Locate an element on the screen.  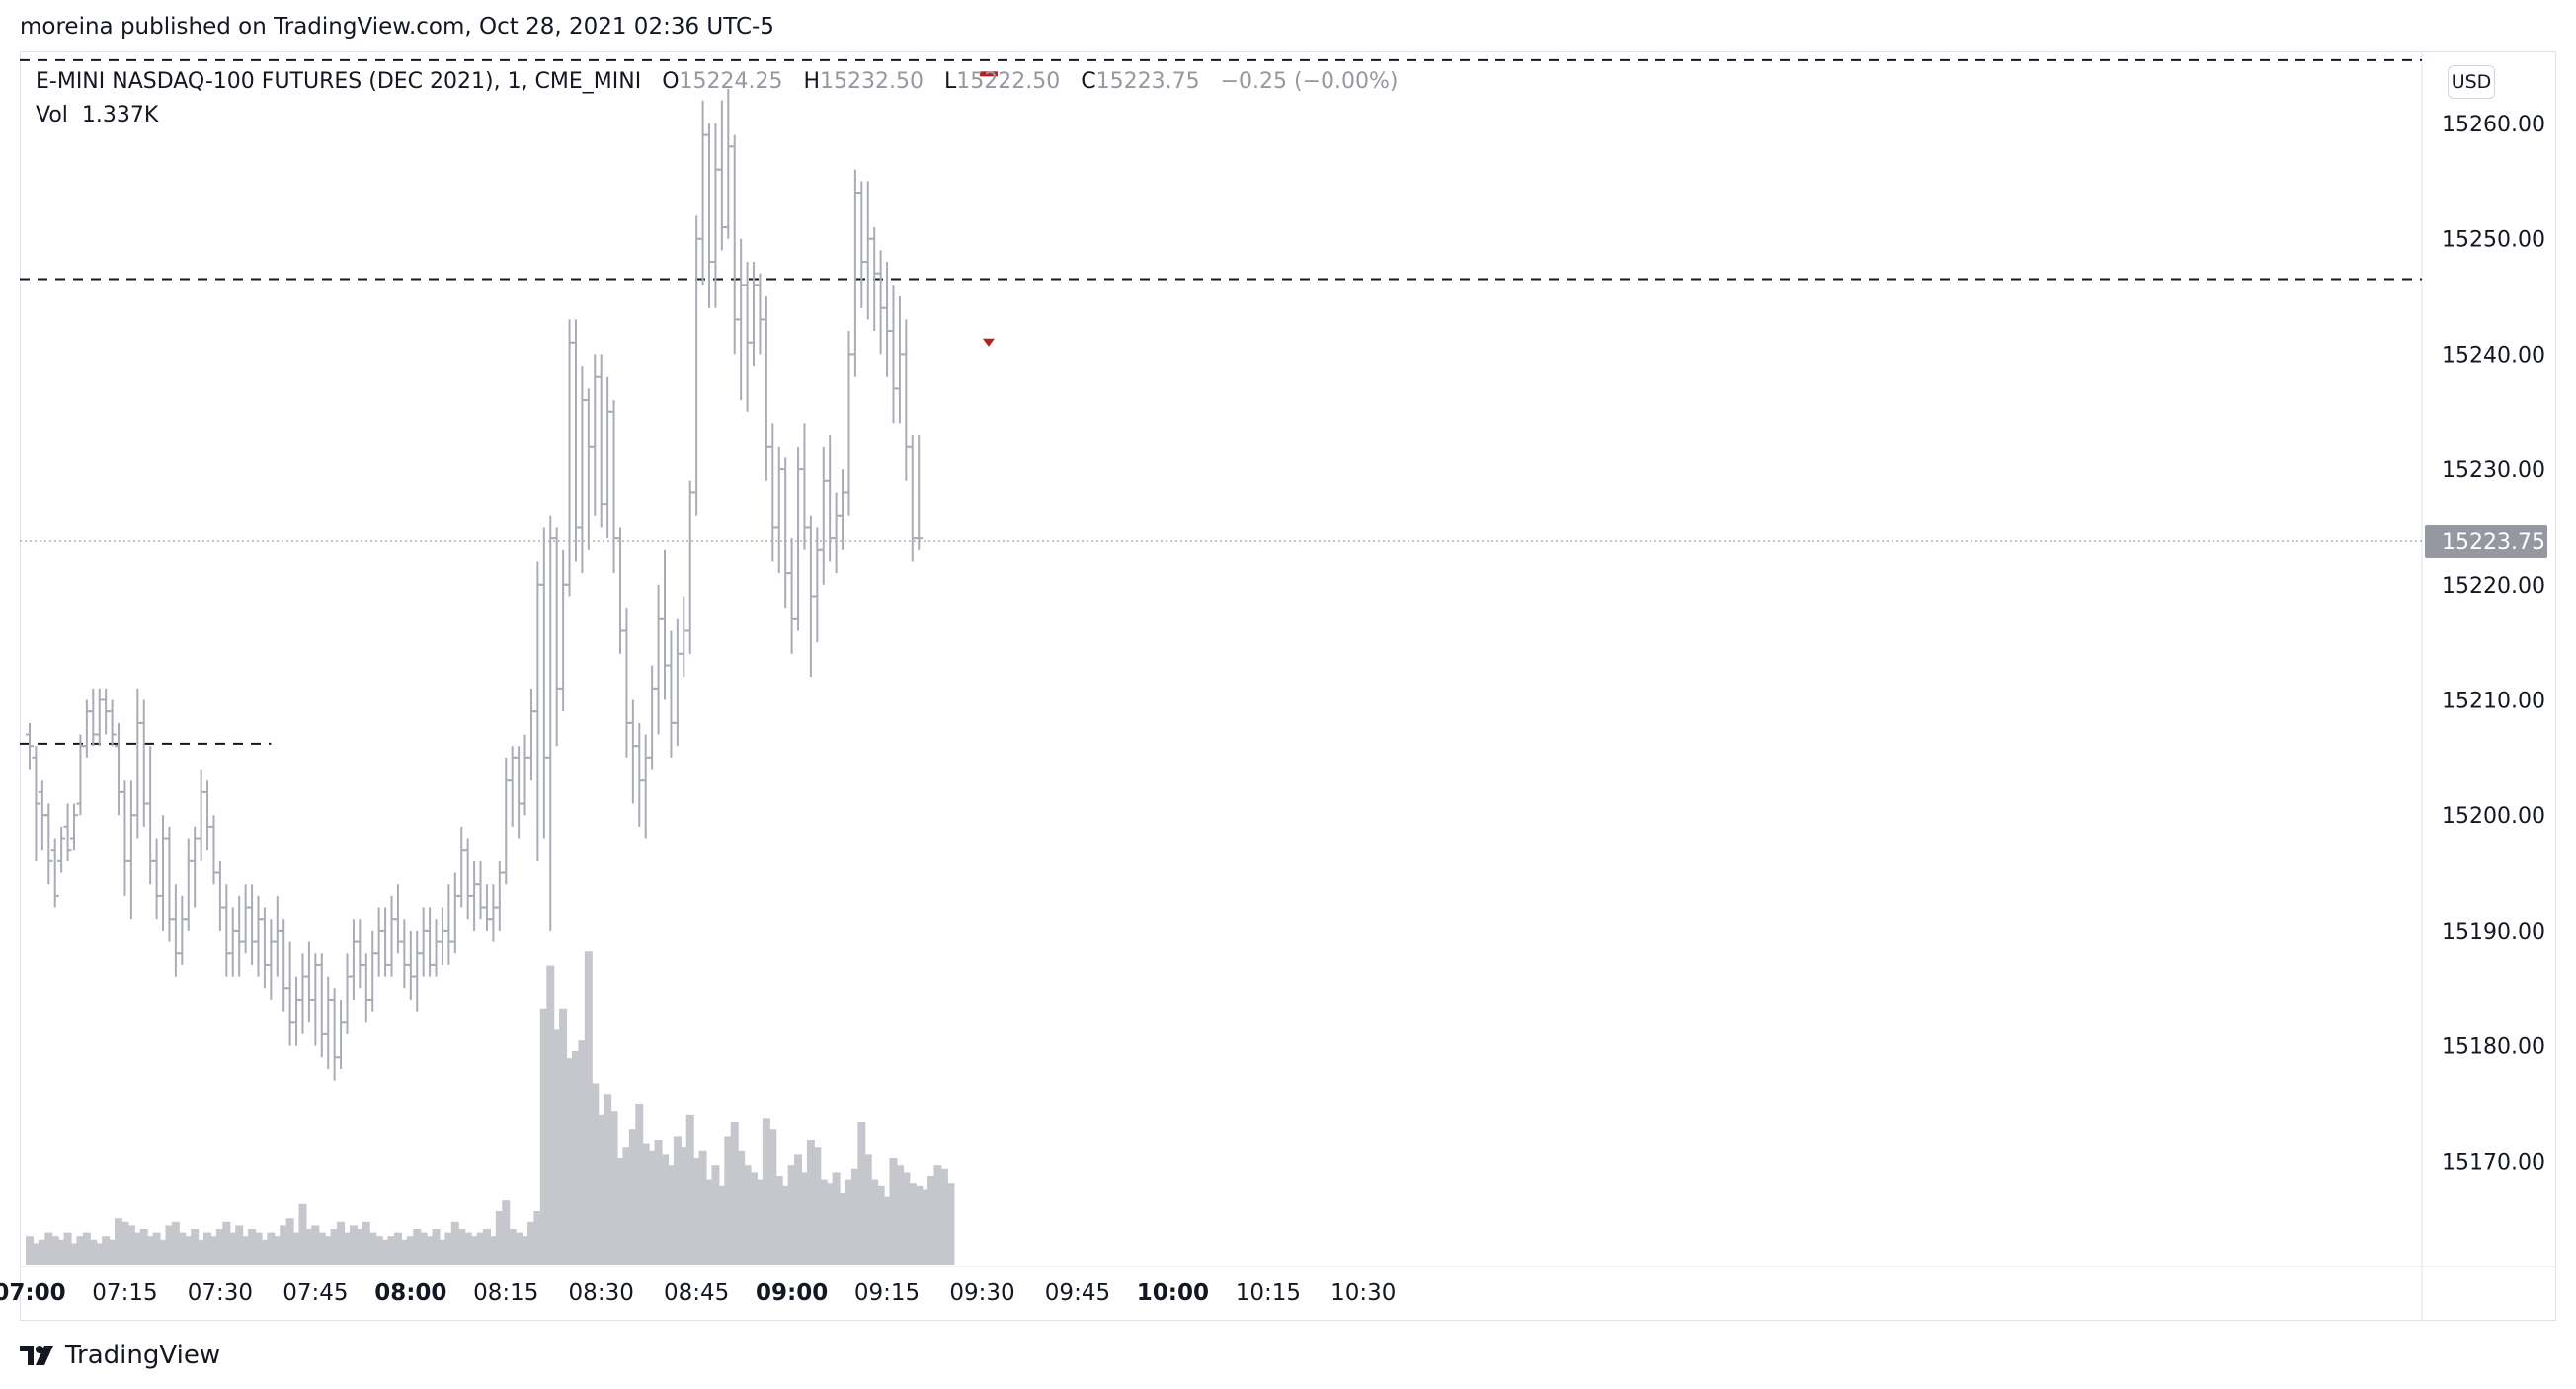
legend-open-value: 15224.25 is located at coordinates (731, 82).